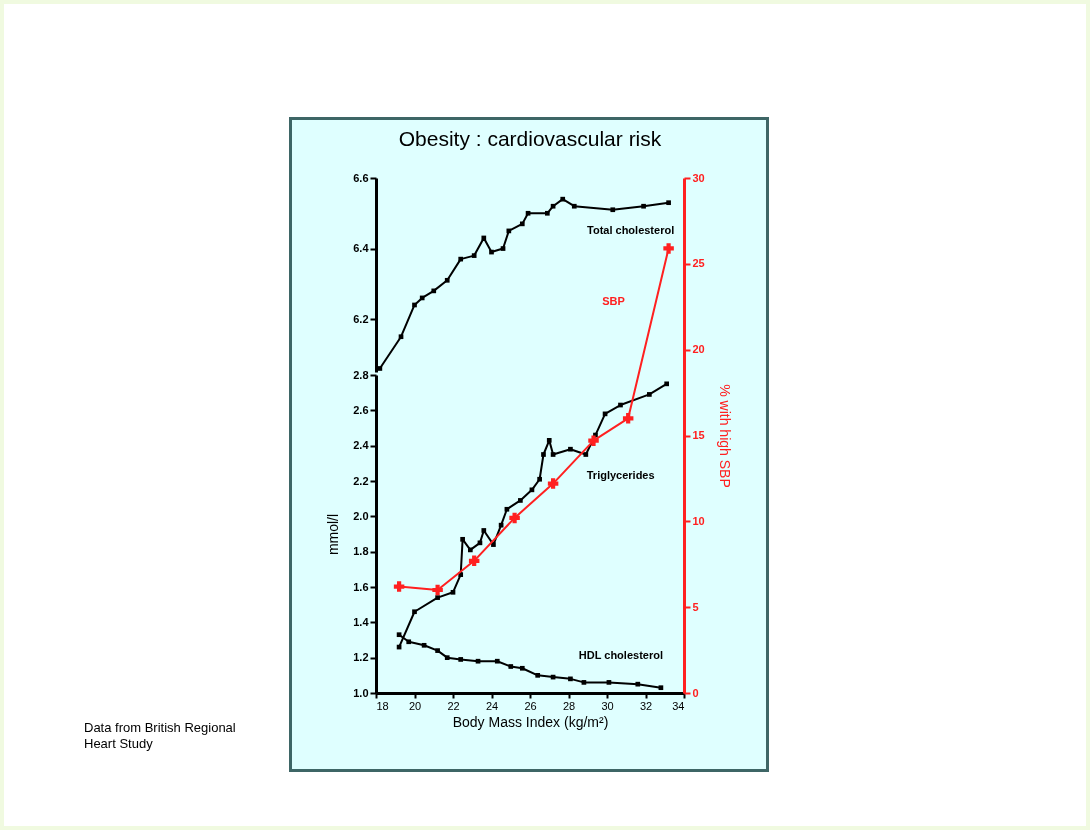 The image size is (1090, 830). Describe the element at coordinates (361, 318) in the screenshot. I see `y-tick-label: 6.2` at that location.